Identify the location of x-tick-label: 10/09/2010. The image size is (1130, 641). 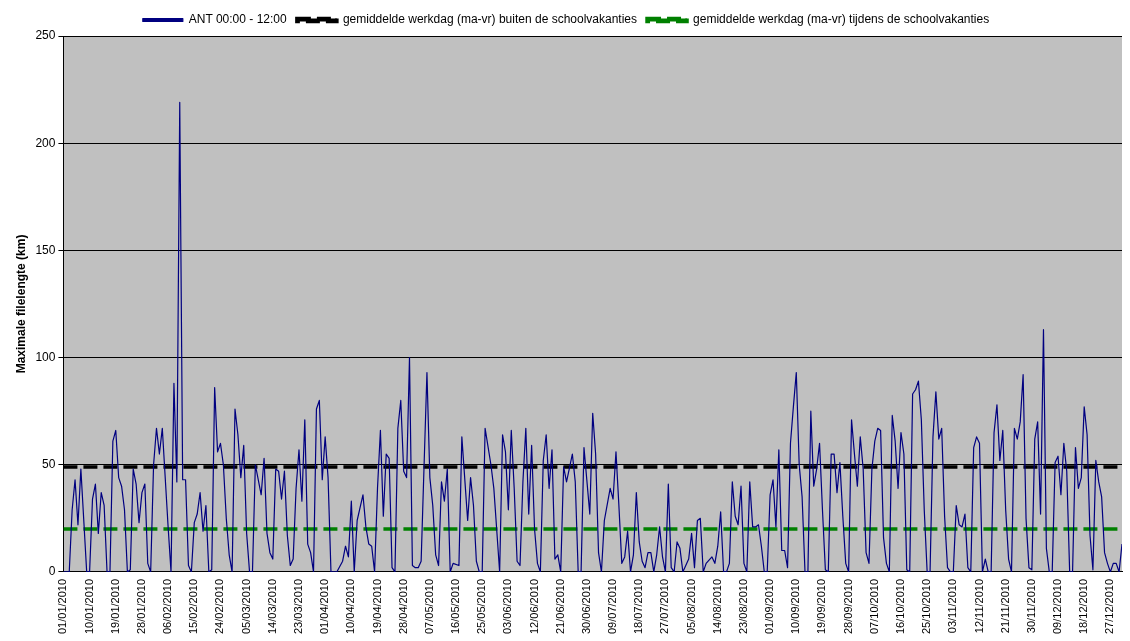
(795, 606).